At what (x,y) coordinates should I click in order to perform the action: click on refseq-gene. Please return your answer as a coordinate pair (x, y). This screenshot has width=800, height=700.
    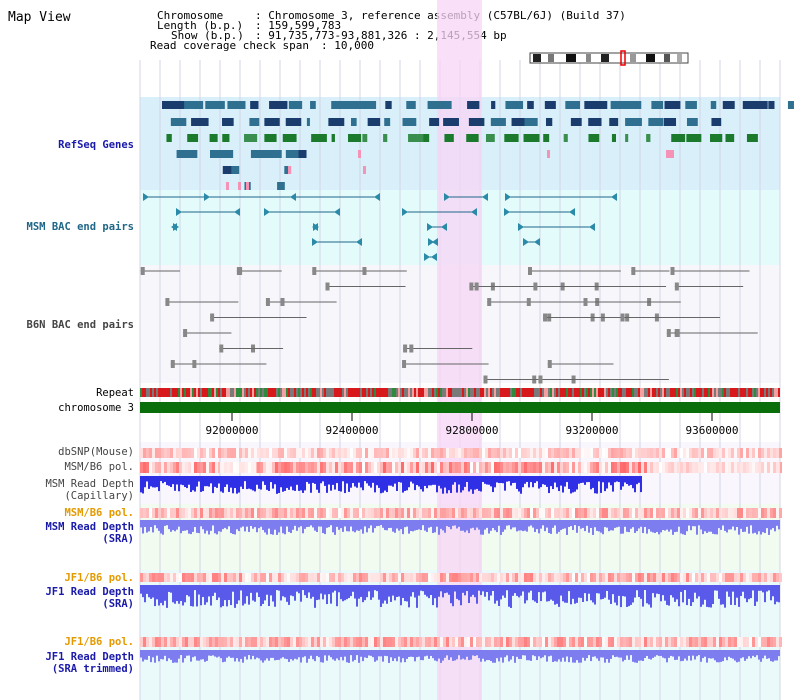
    Looking at the image, I should click on (355, 138).